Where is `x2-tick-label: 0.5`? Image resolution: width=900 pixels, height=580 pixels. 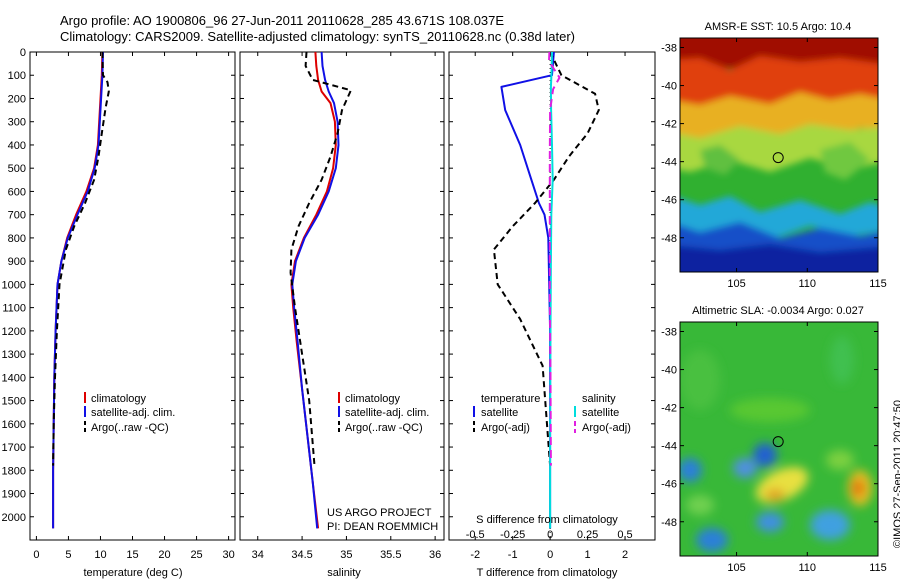 x2-tick-label: 0.5 is located at coordinates (624, 535).